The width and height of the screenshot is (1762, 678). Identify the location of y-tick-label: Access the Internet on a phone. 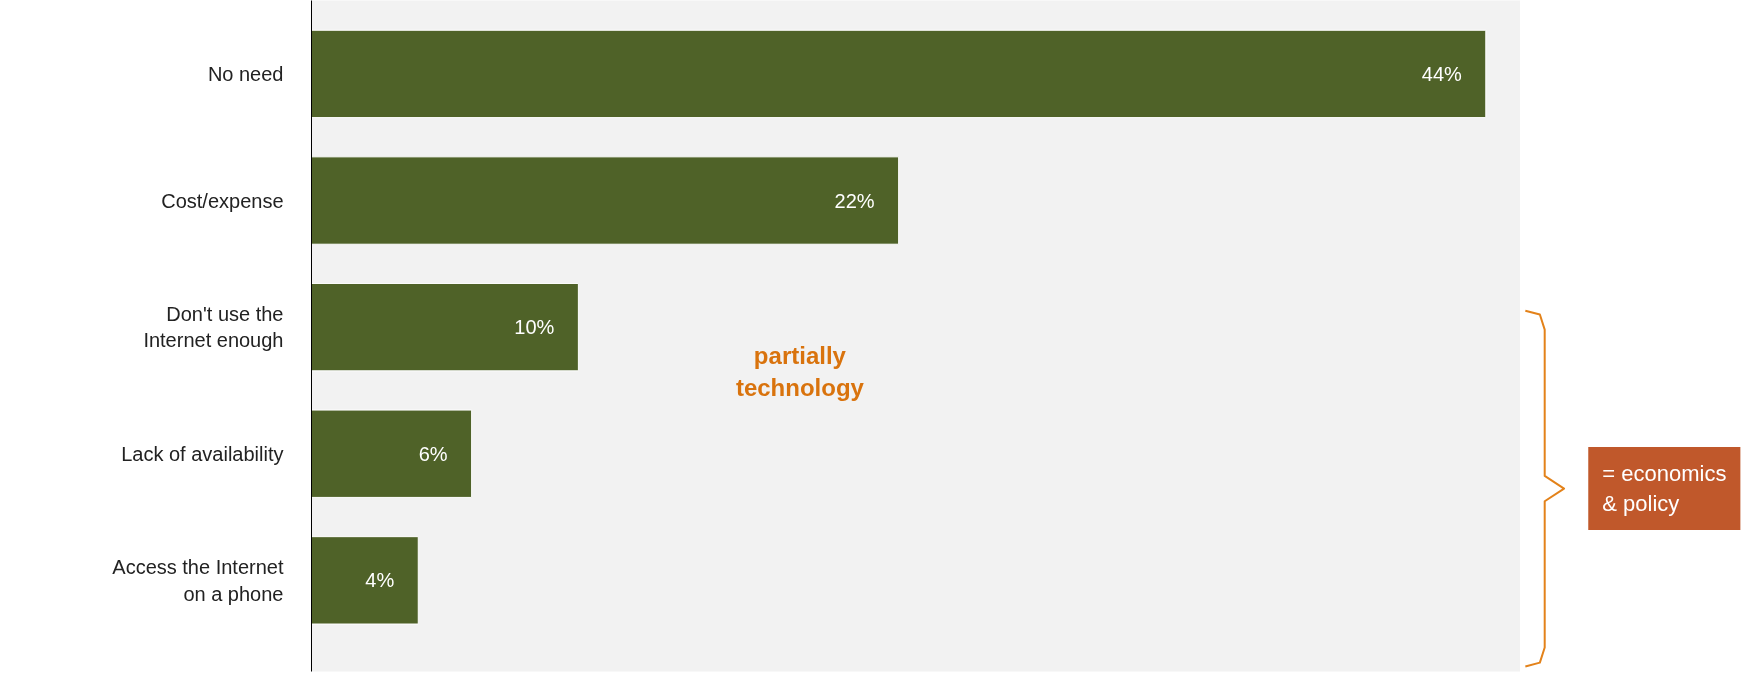
(198, 580).